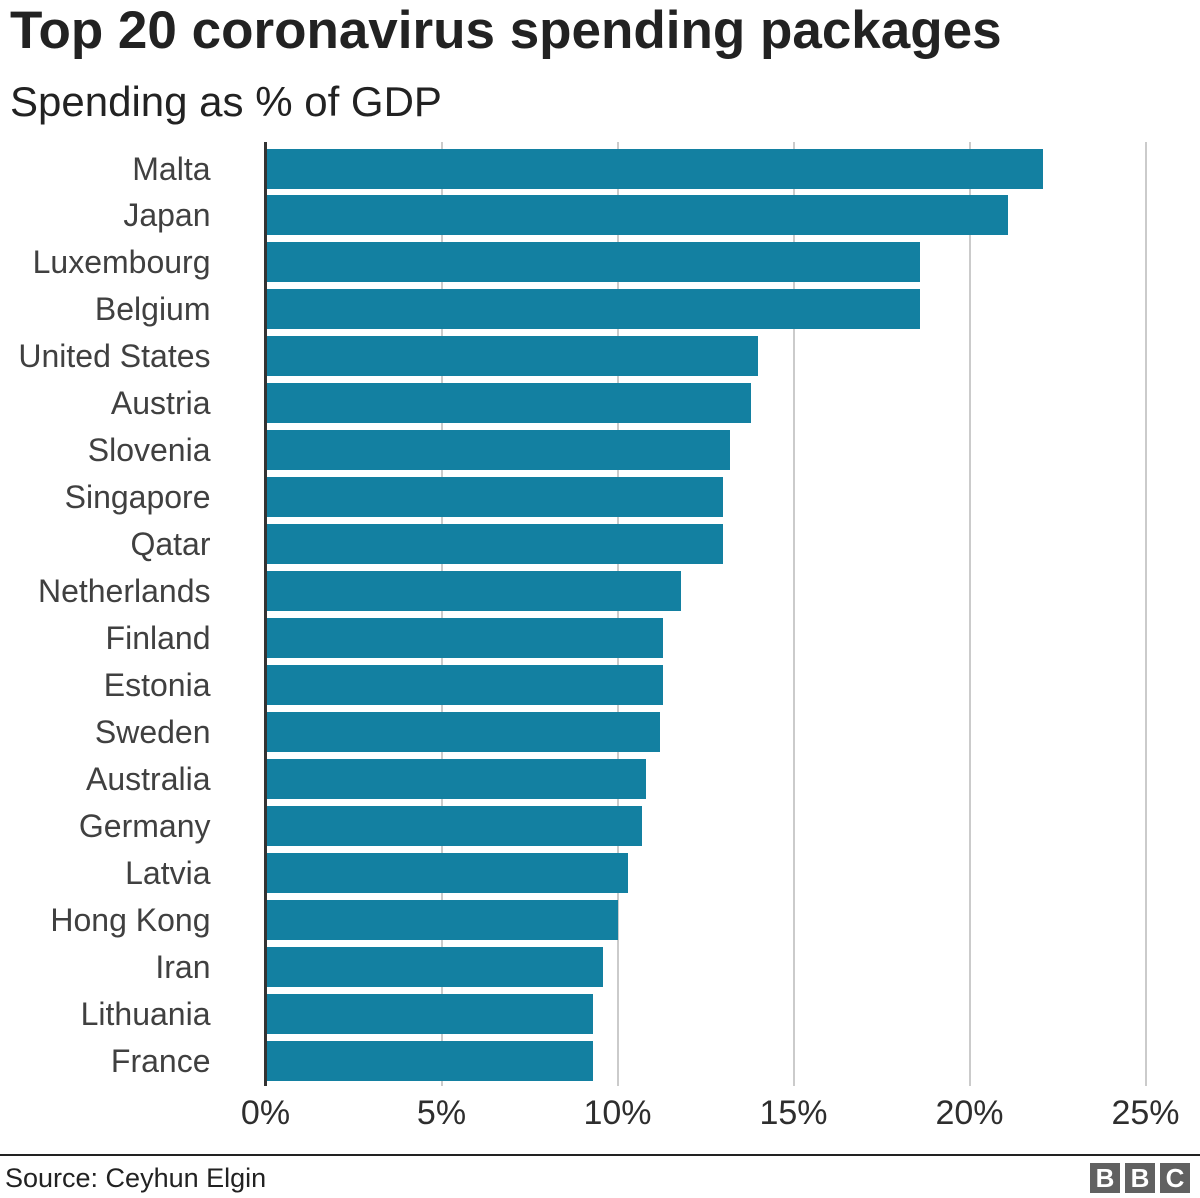 The height and width of the screenshot is (1198, 1200). Describe the element at coordinates (473, 591) in the screenshot. I see `bar-netherlands` at that location.